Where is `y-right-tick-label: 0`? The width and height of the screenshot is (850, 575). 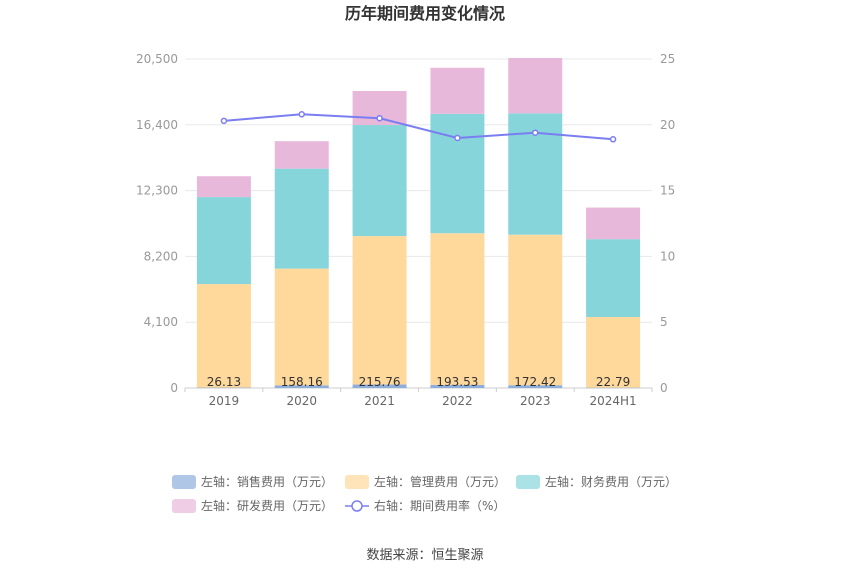 y-right-tick-label: 0 is located at coordinates (664, 388).